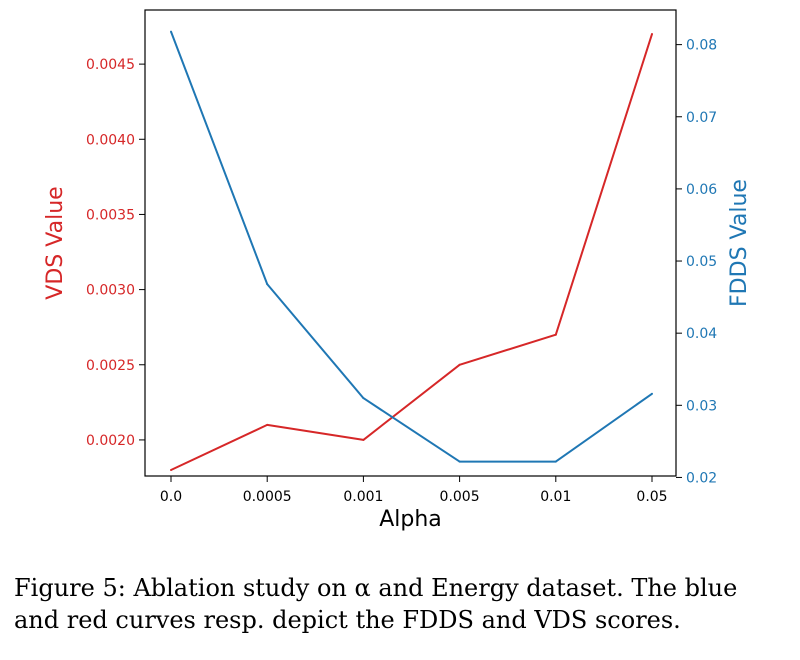  Describe the element at coordinates (701, 46) in the screenshot. I see `right-y-tick-label: 0.08` at that location.